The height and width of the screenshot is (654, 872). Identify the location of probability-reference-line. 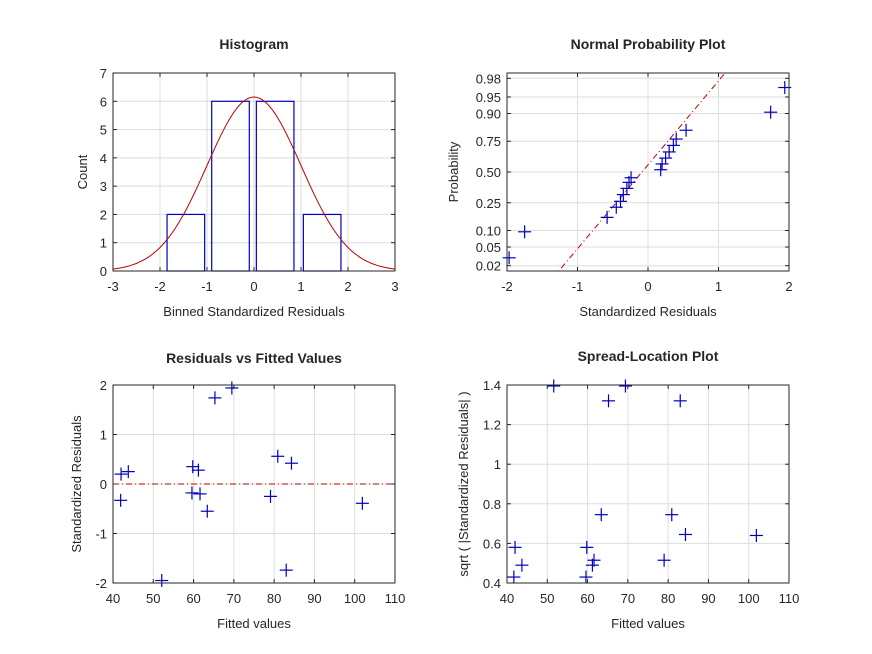
(642, 172).